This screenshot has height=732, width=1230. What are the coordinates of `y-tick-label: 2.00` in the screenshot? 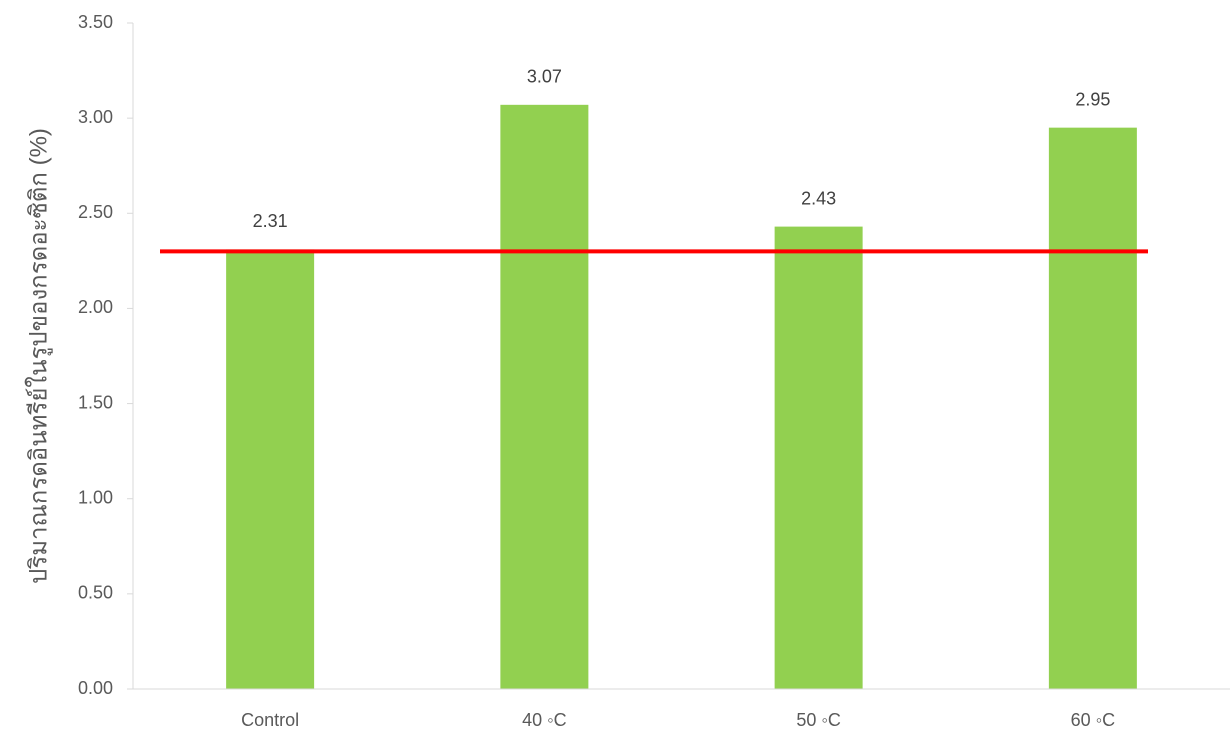 It's located at (95, 307).